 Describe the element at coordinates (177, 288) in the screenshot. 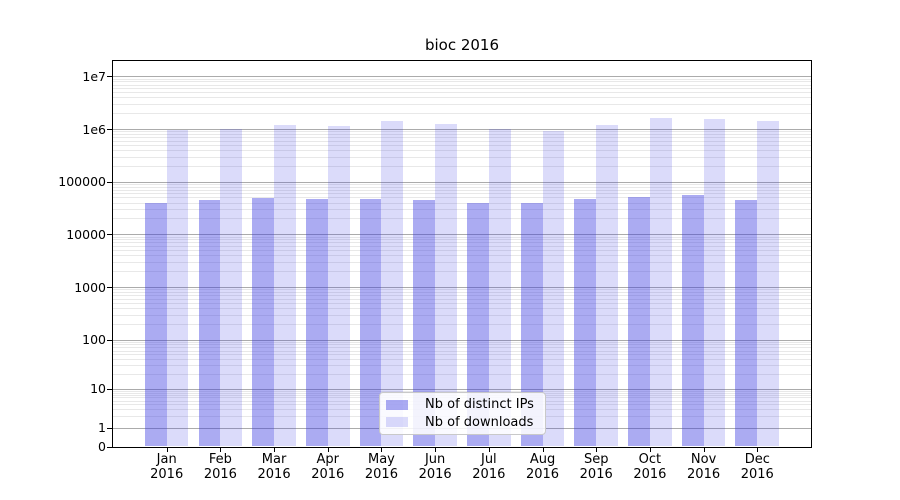

I see `bar-downloads-jan` at that location.